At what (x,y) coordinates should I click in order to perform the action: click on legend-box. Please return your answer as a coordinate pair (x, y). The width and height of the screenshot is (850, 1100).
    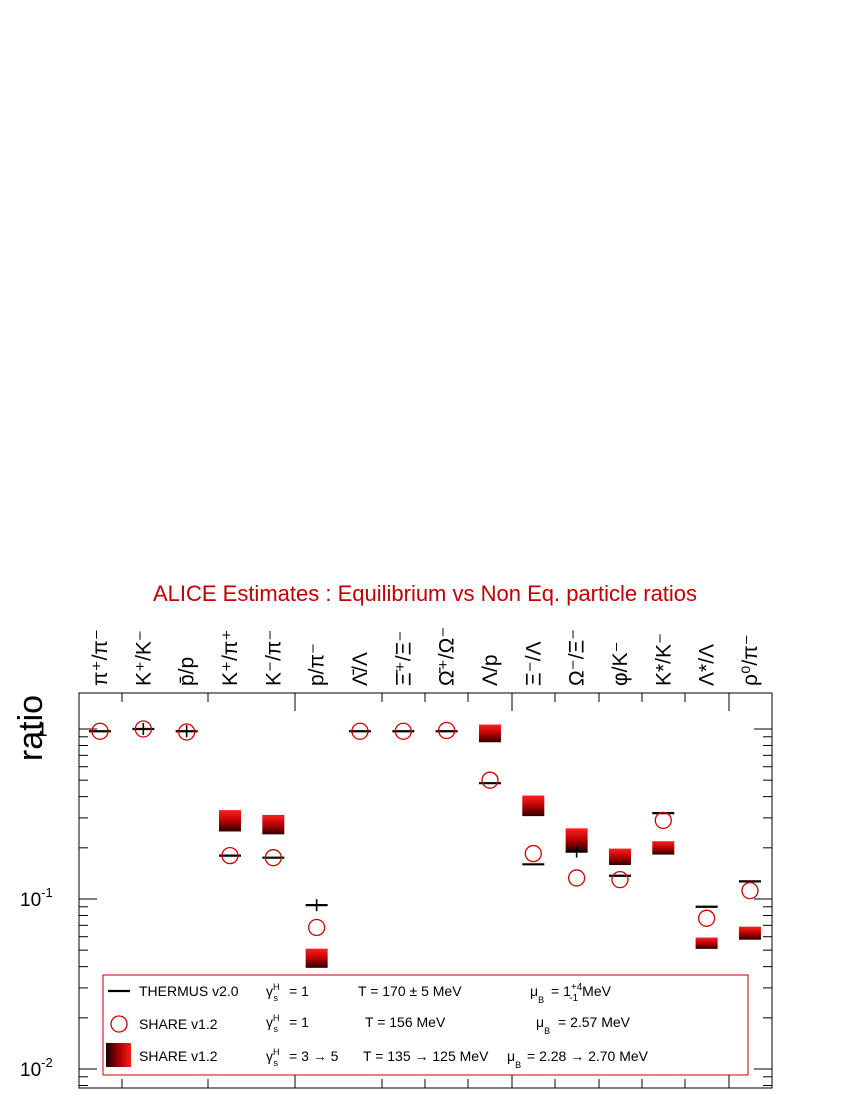
    Looking at the image, I should click on (425, 1025).